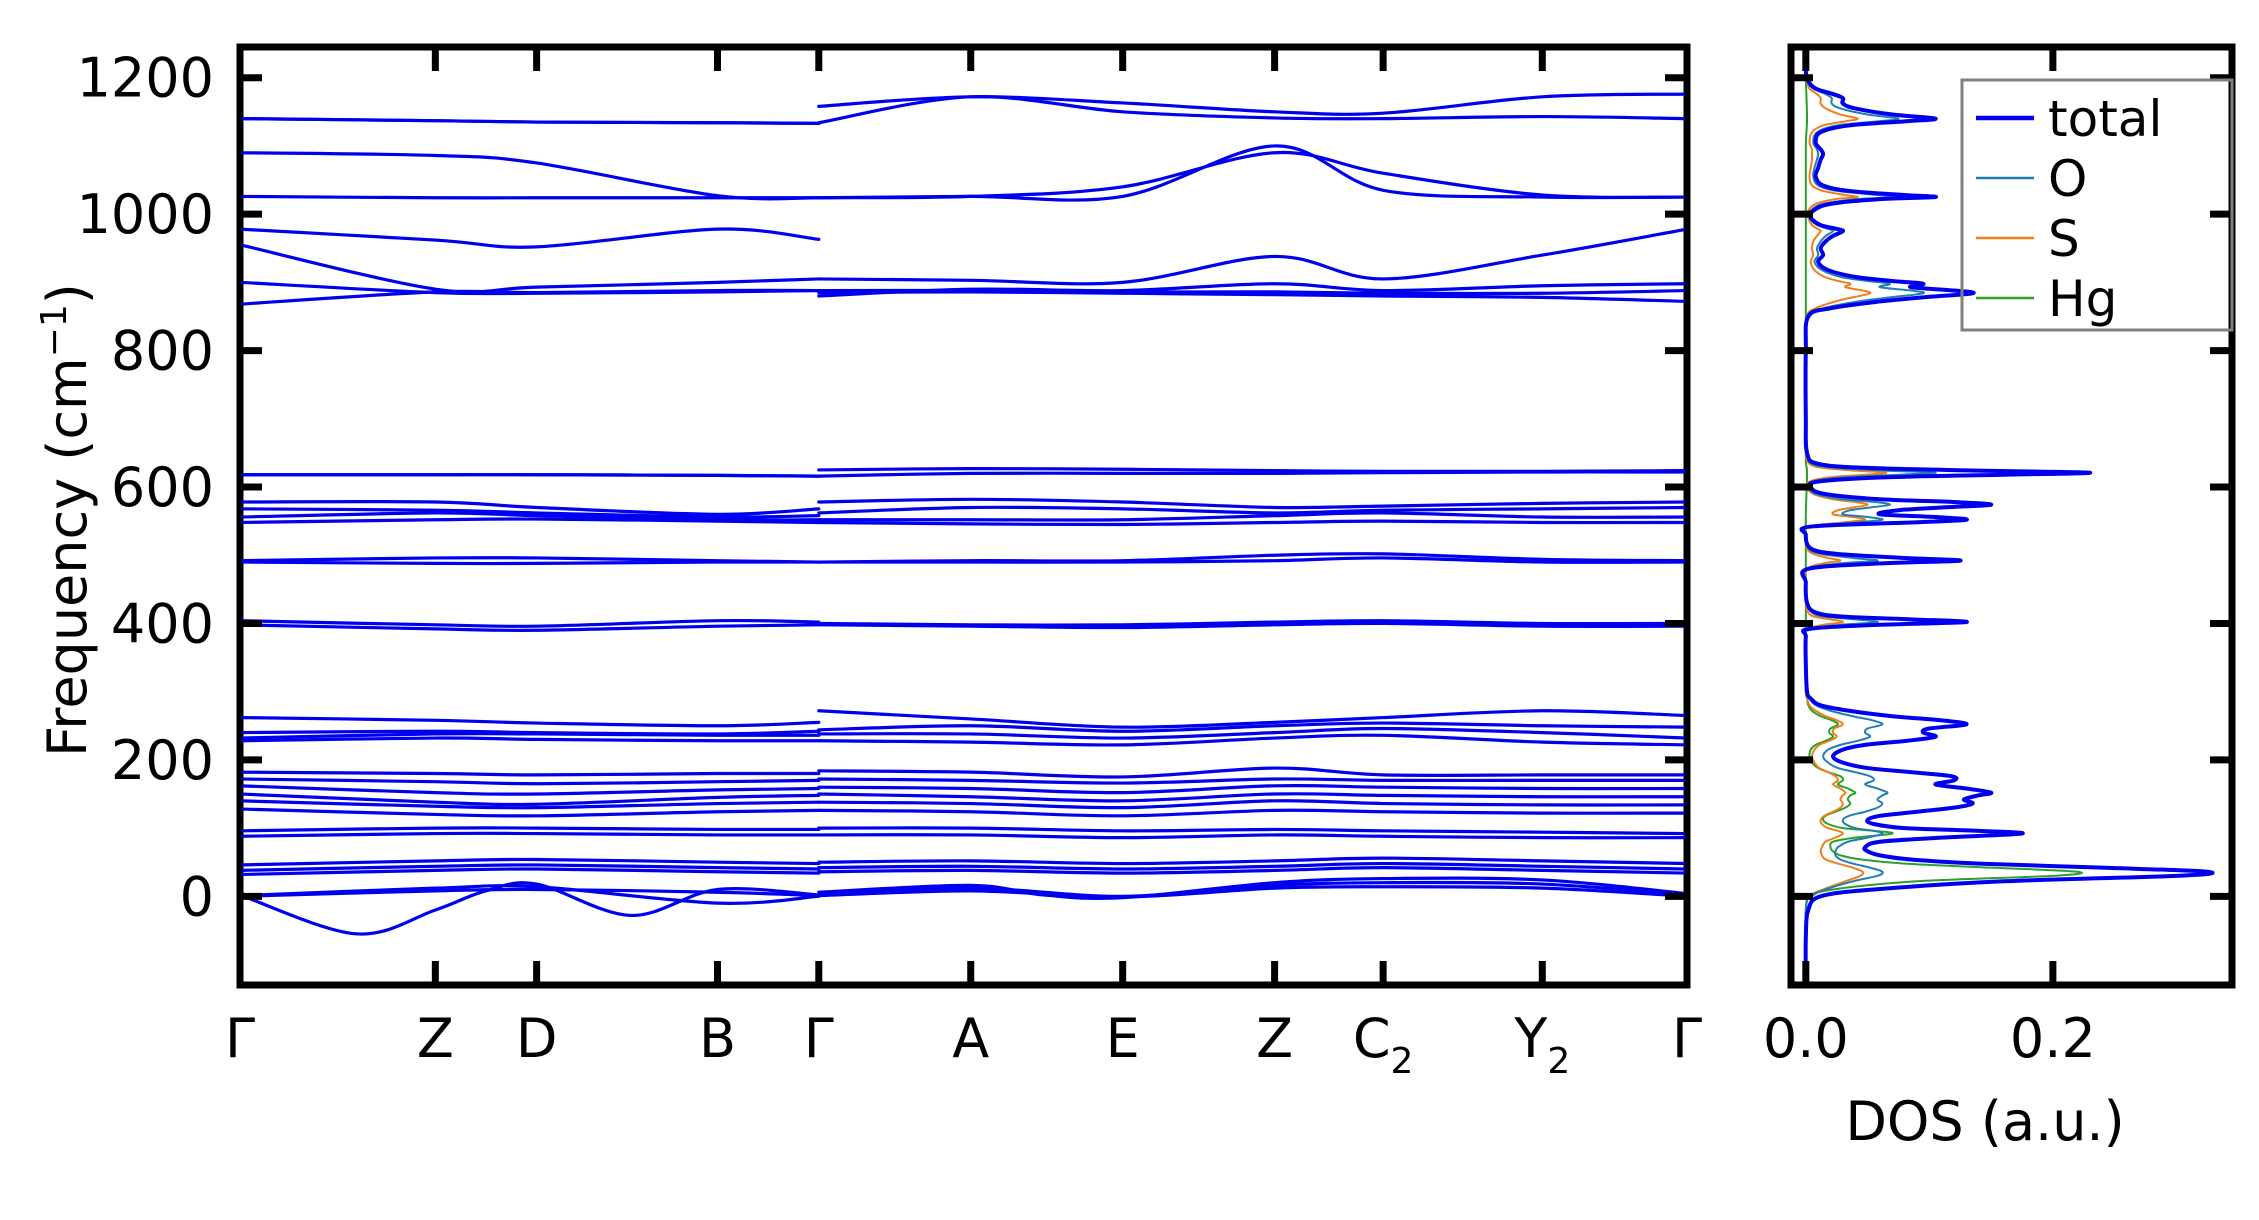 Image resolution: width=2259 pixels, height=1220 pixels. What do you see at coordinates (162, 487) in the screenshot?
I see `y-tick-label: 600` at bounding box center [162, 487].